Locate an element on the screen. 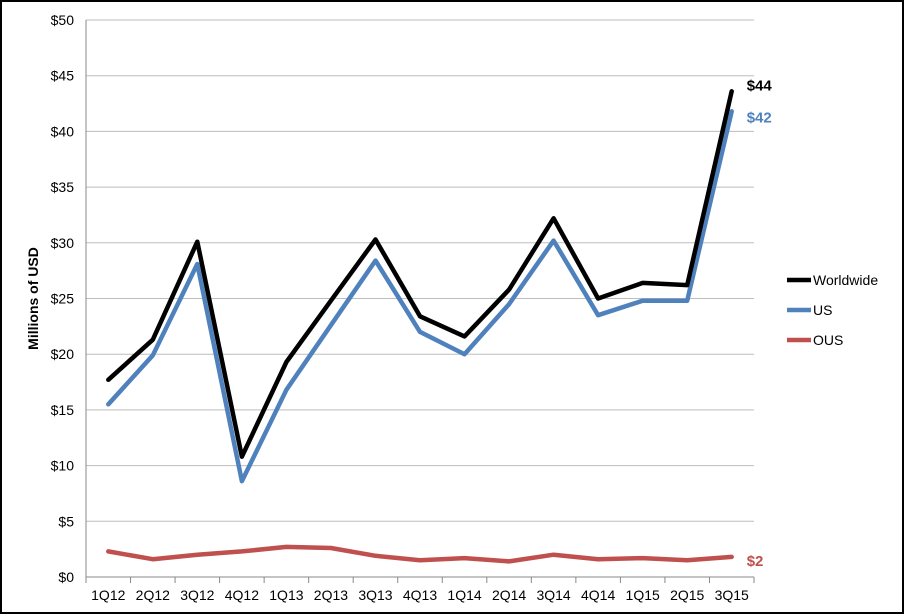 This screenshot has width=904, height=614. x-tick-label: 2Q15 is located at coordinates (687, 595).